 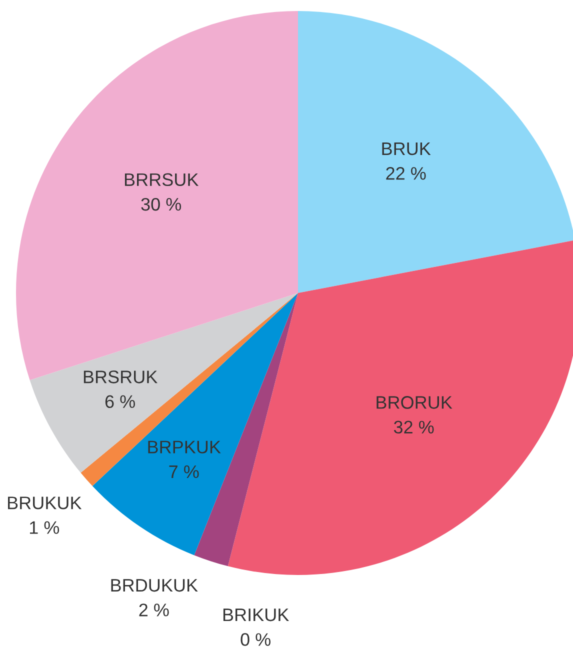 What do you see at coordinates (45, 503) in the screenshot?
I see `slice-label: BRUKUK` at bounding box center [45, 503].